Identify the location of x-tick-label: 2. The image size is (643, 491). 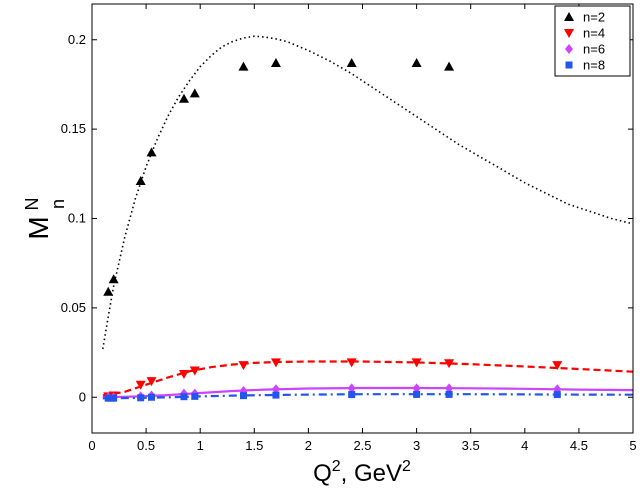
(308, 445).